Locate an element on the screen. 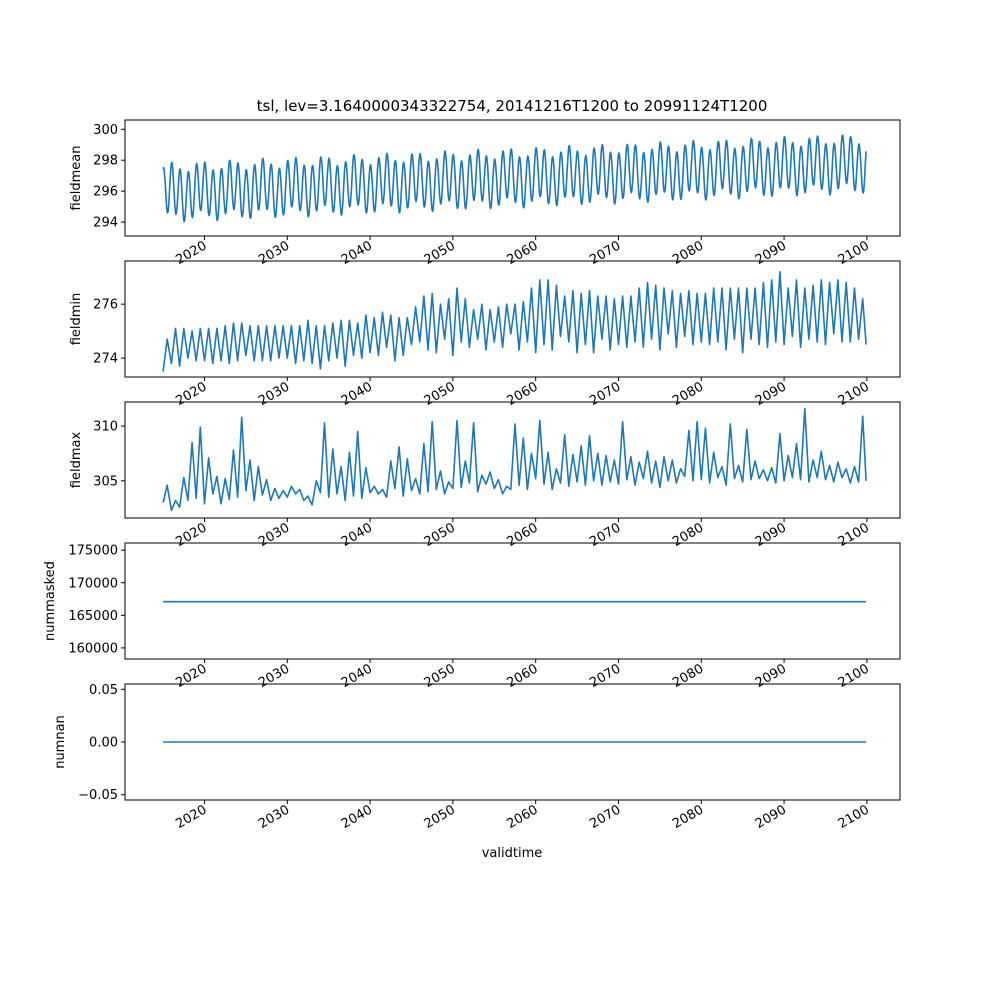 The height and width of the screenshot is (1000, 1000). series-line-fieldmax is located at coordinates (514, 459).